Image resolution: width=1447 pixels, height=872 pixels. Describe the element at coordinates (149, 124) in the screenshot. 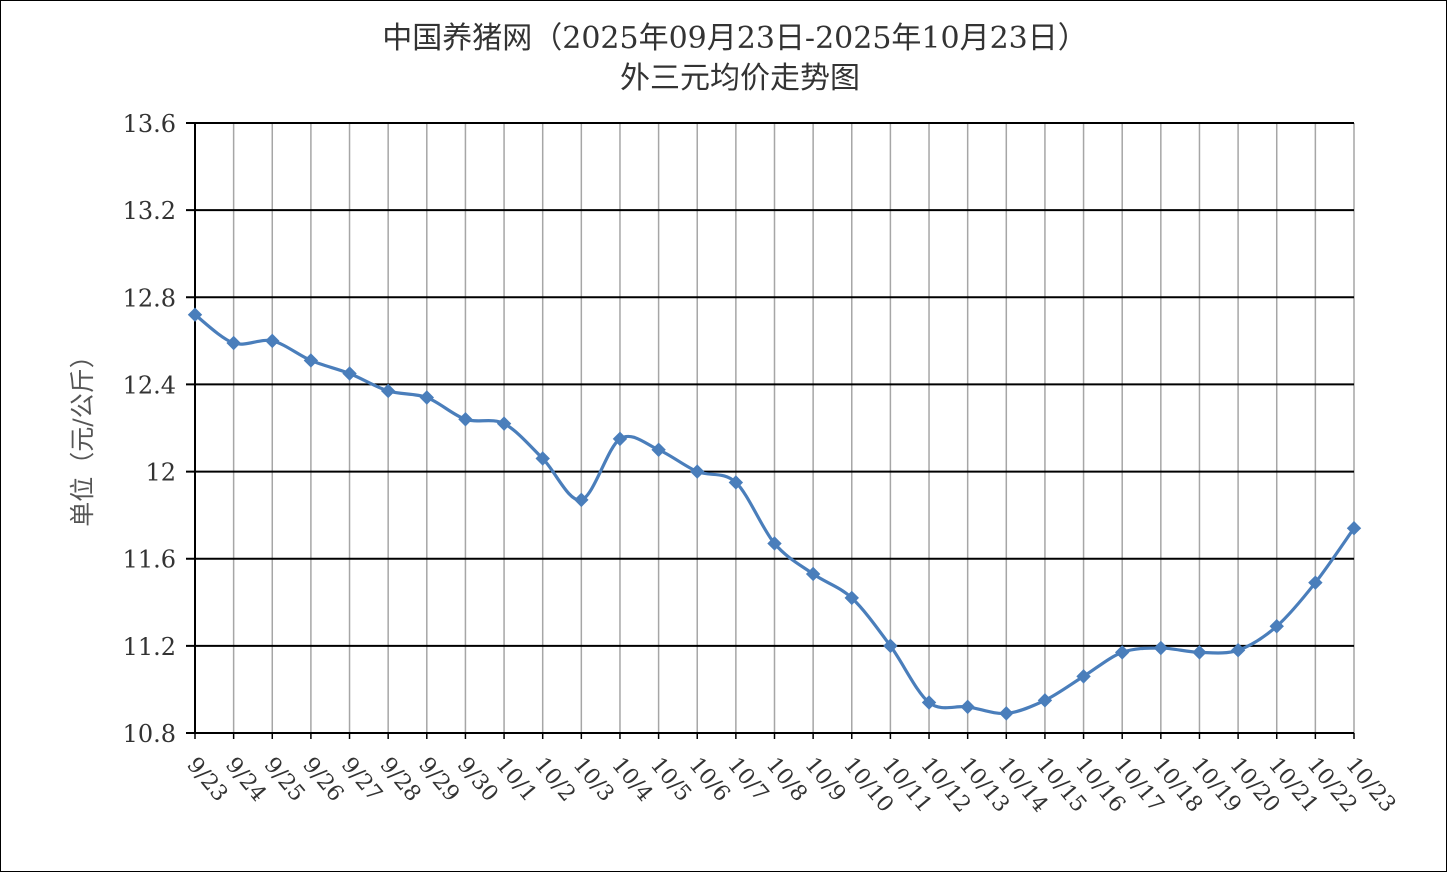

I see `y-tick-label: 13.6` at that location.